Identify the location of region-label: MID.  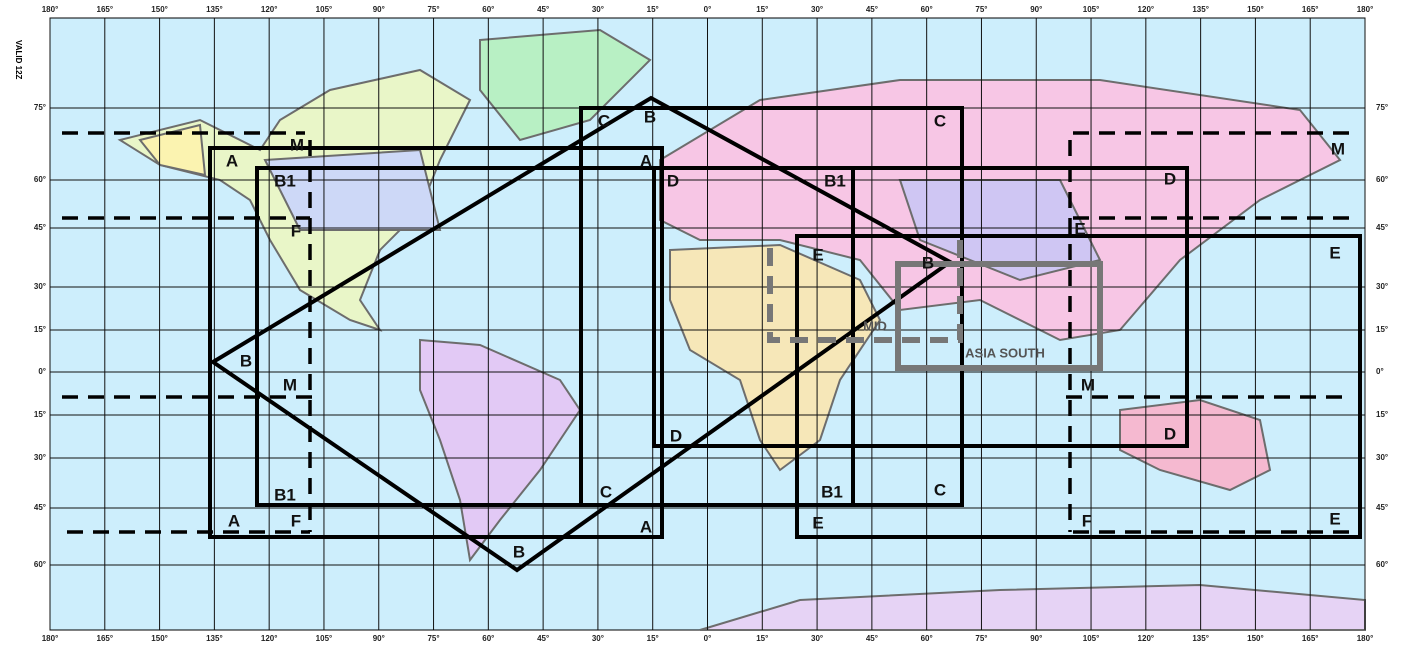
(875, 325).